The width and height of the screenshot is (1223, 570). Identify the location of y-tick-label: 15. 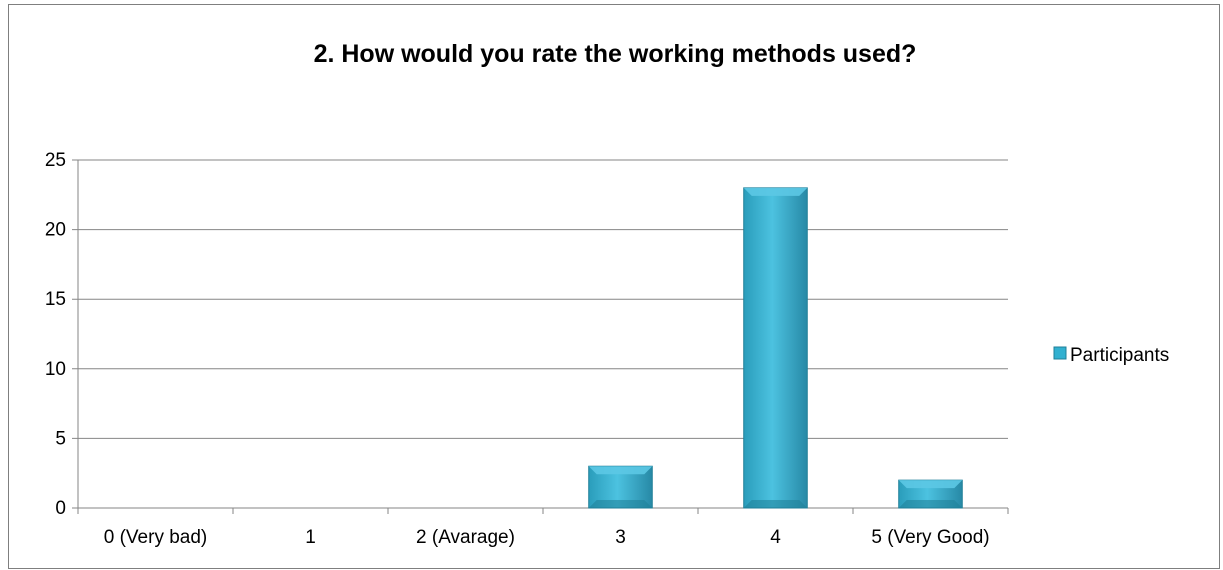
(55, 299).